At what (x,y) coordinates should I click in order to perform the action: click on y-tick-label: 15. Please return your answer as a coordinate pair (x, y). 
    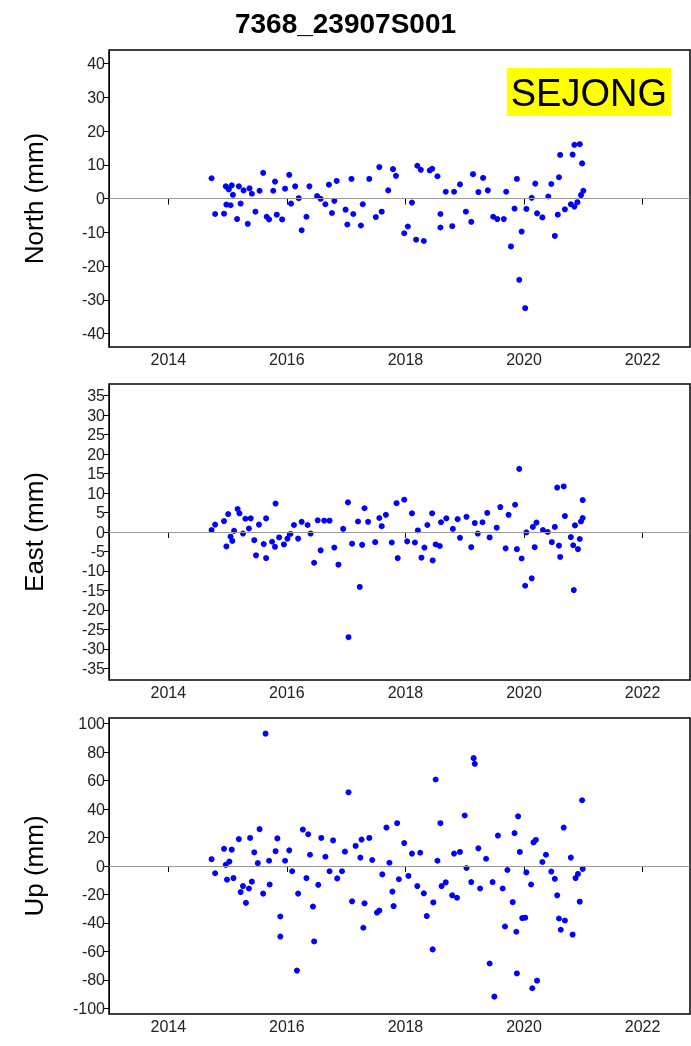
    Looking at the image, I should click on (96, 474).